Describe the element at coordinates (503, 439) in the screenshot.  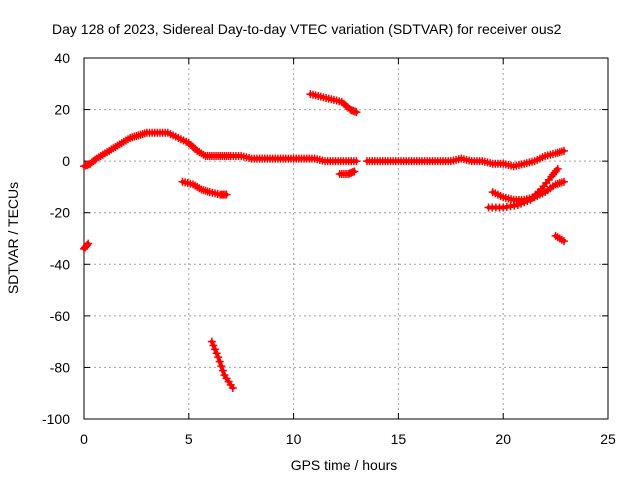
I see `x-tick-label: 20` at that location.